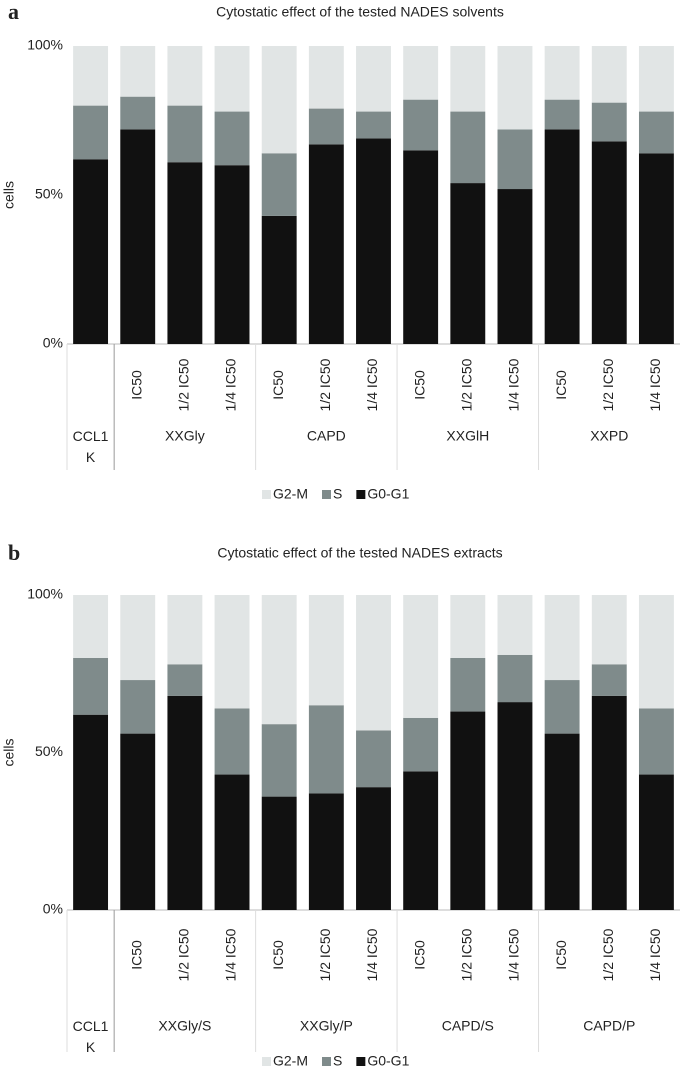 The height and width of the screenshot is (1071, 685). Describe the element at coordinates (9, 195) in the screenshot. I see `y-axis-label: cells` at that location.